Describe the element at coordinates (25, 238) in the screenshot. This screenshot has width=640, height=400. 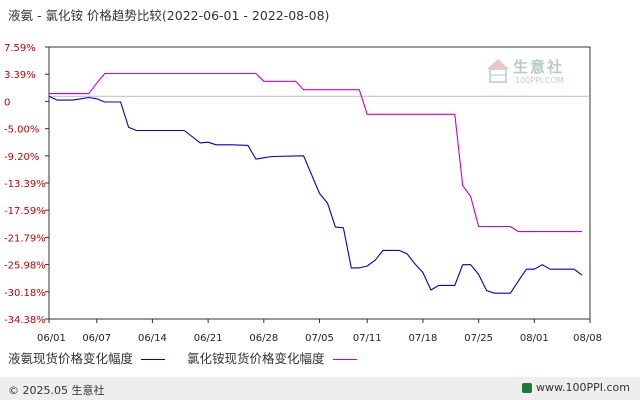
I see `y-tick-label: -21.79%` at that location.